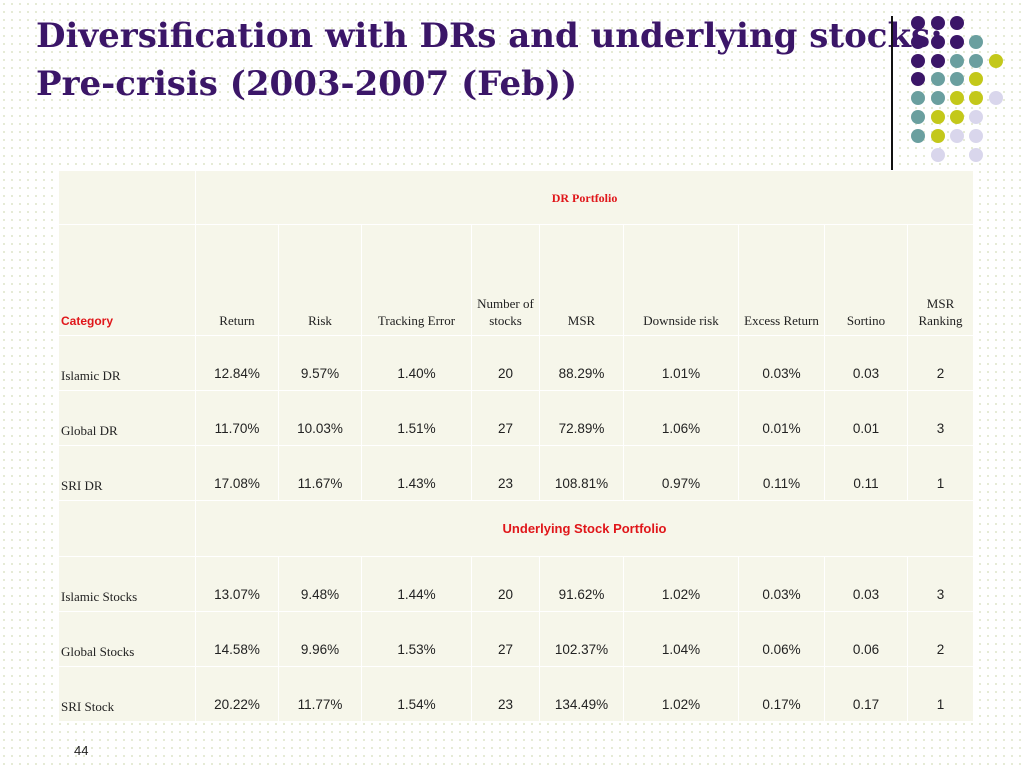  I want to click on cell-msr: 72.89%, so click(581, 418).